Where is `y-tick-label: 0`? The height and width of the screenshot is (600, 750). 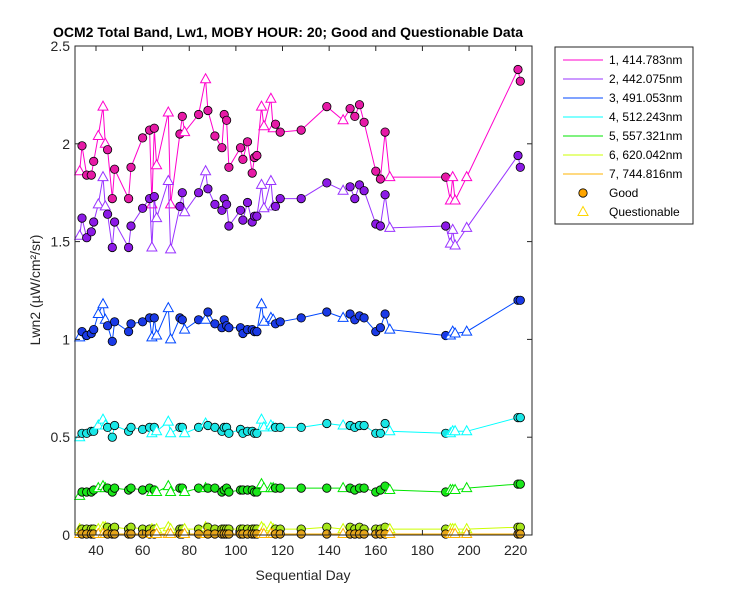
y-tick-label: 0 is located at coordinates (66, 535).